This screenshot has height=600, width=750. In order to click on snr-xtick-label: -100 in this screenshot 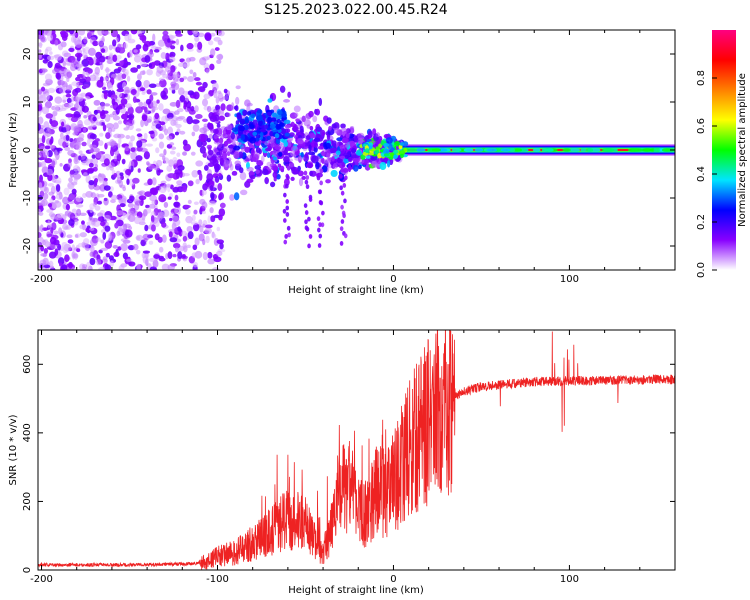, I will do `click(217, 579)`.